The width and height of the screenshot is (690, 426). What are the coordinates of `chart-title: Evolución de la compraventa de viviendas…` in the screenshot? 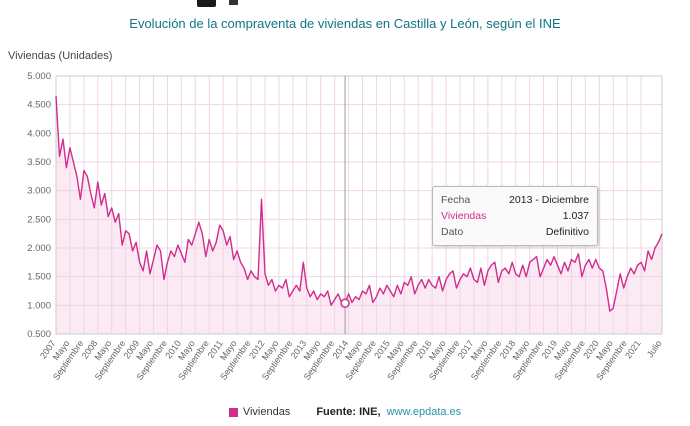 It's located at (345, 23).